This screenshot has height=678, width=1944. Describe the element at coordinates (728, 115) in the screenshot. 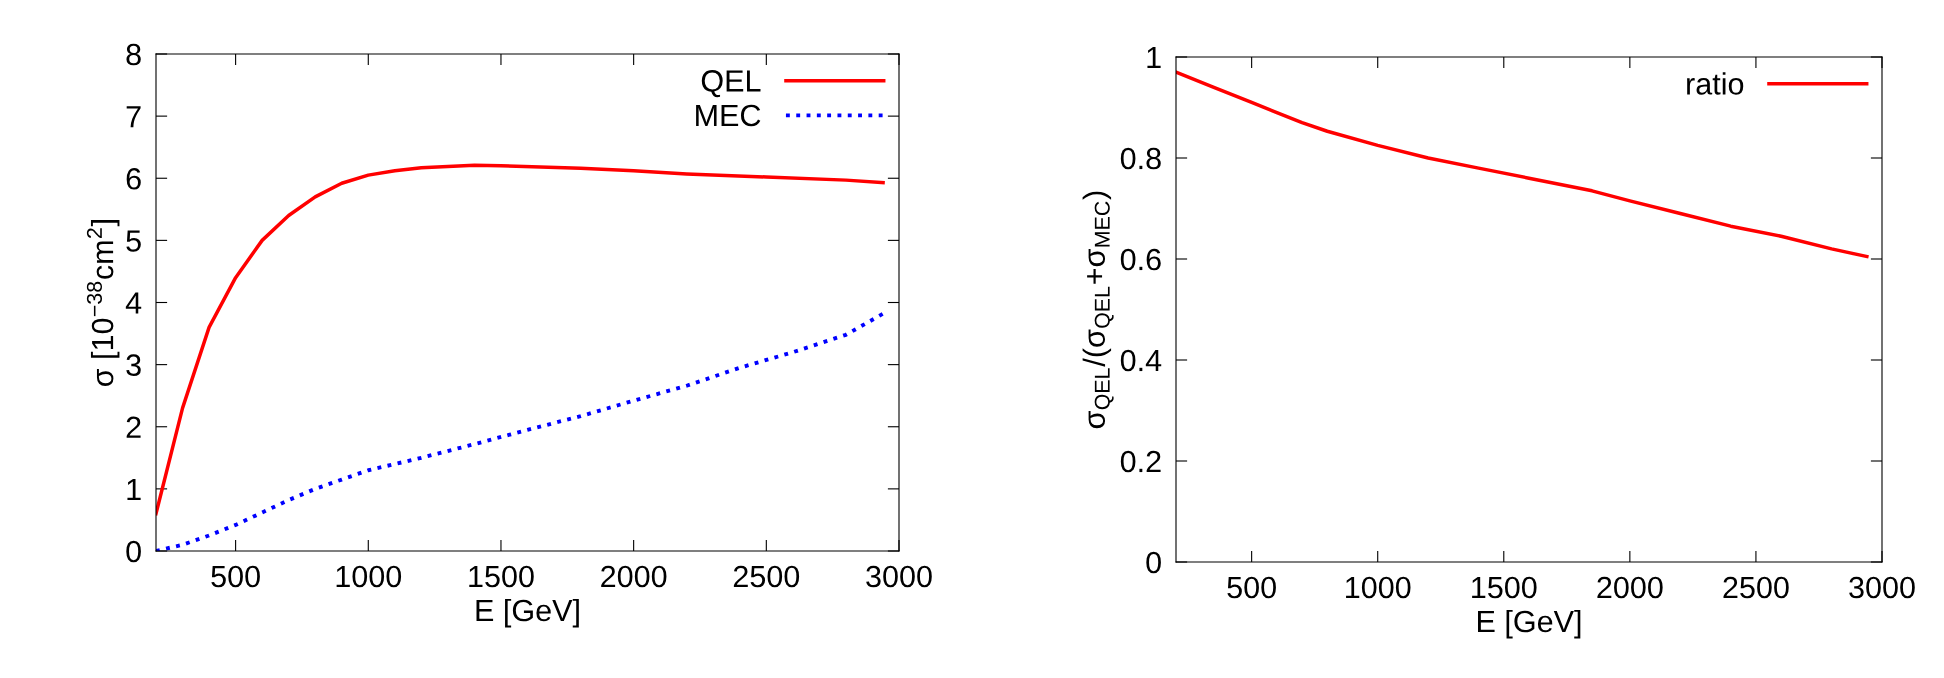

I see `legend-label: MEC` at that location.